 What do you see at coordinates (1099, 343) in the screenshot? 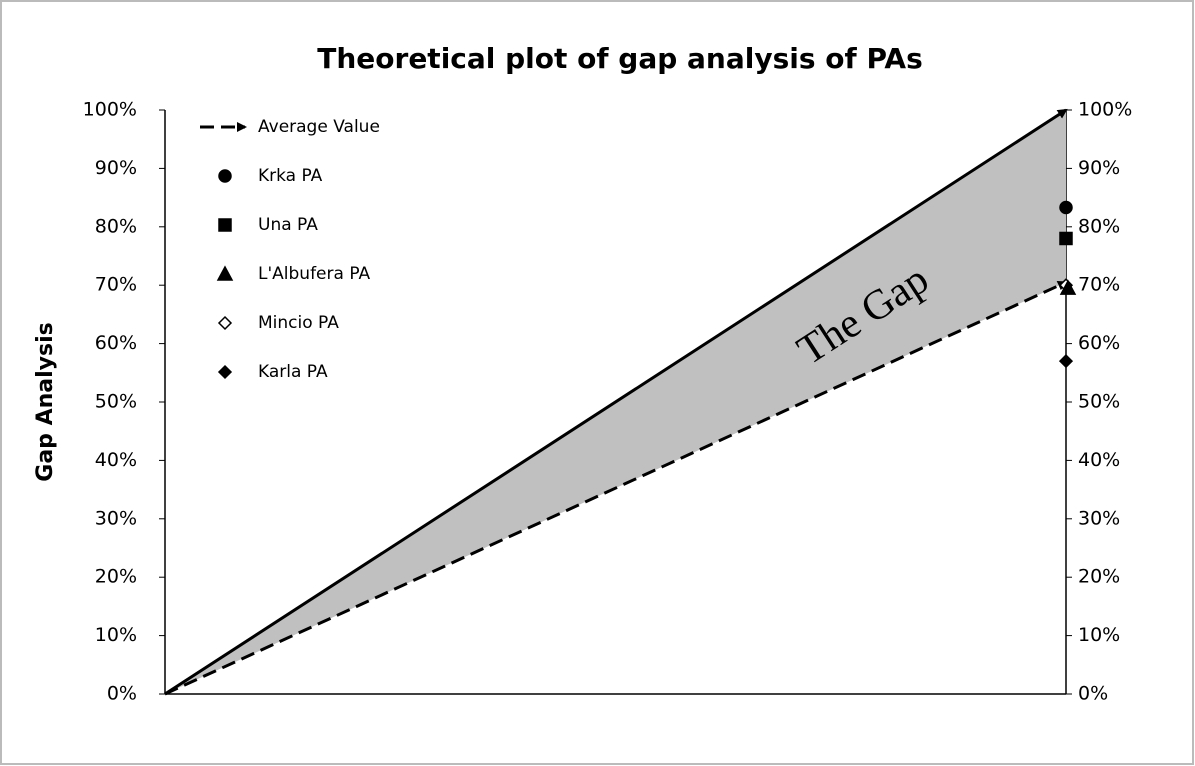
I see `y2-tick-label: 60%` at bounding box center [1099, 343].